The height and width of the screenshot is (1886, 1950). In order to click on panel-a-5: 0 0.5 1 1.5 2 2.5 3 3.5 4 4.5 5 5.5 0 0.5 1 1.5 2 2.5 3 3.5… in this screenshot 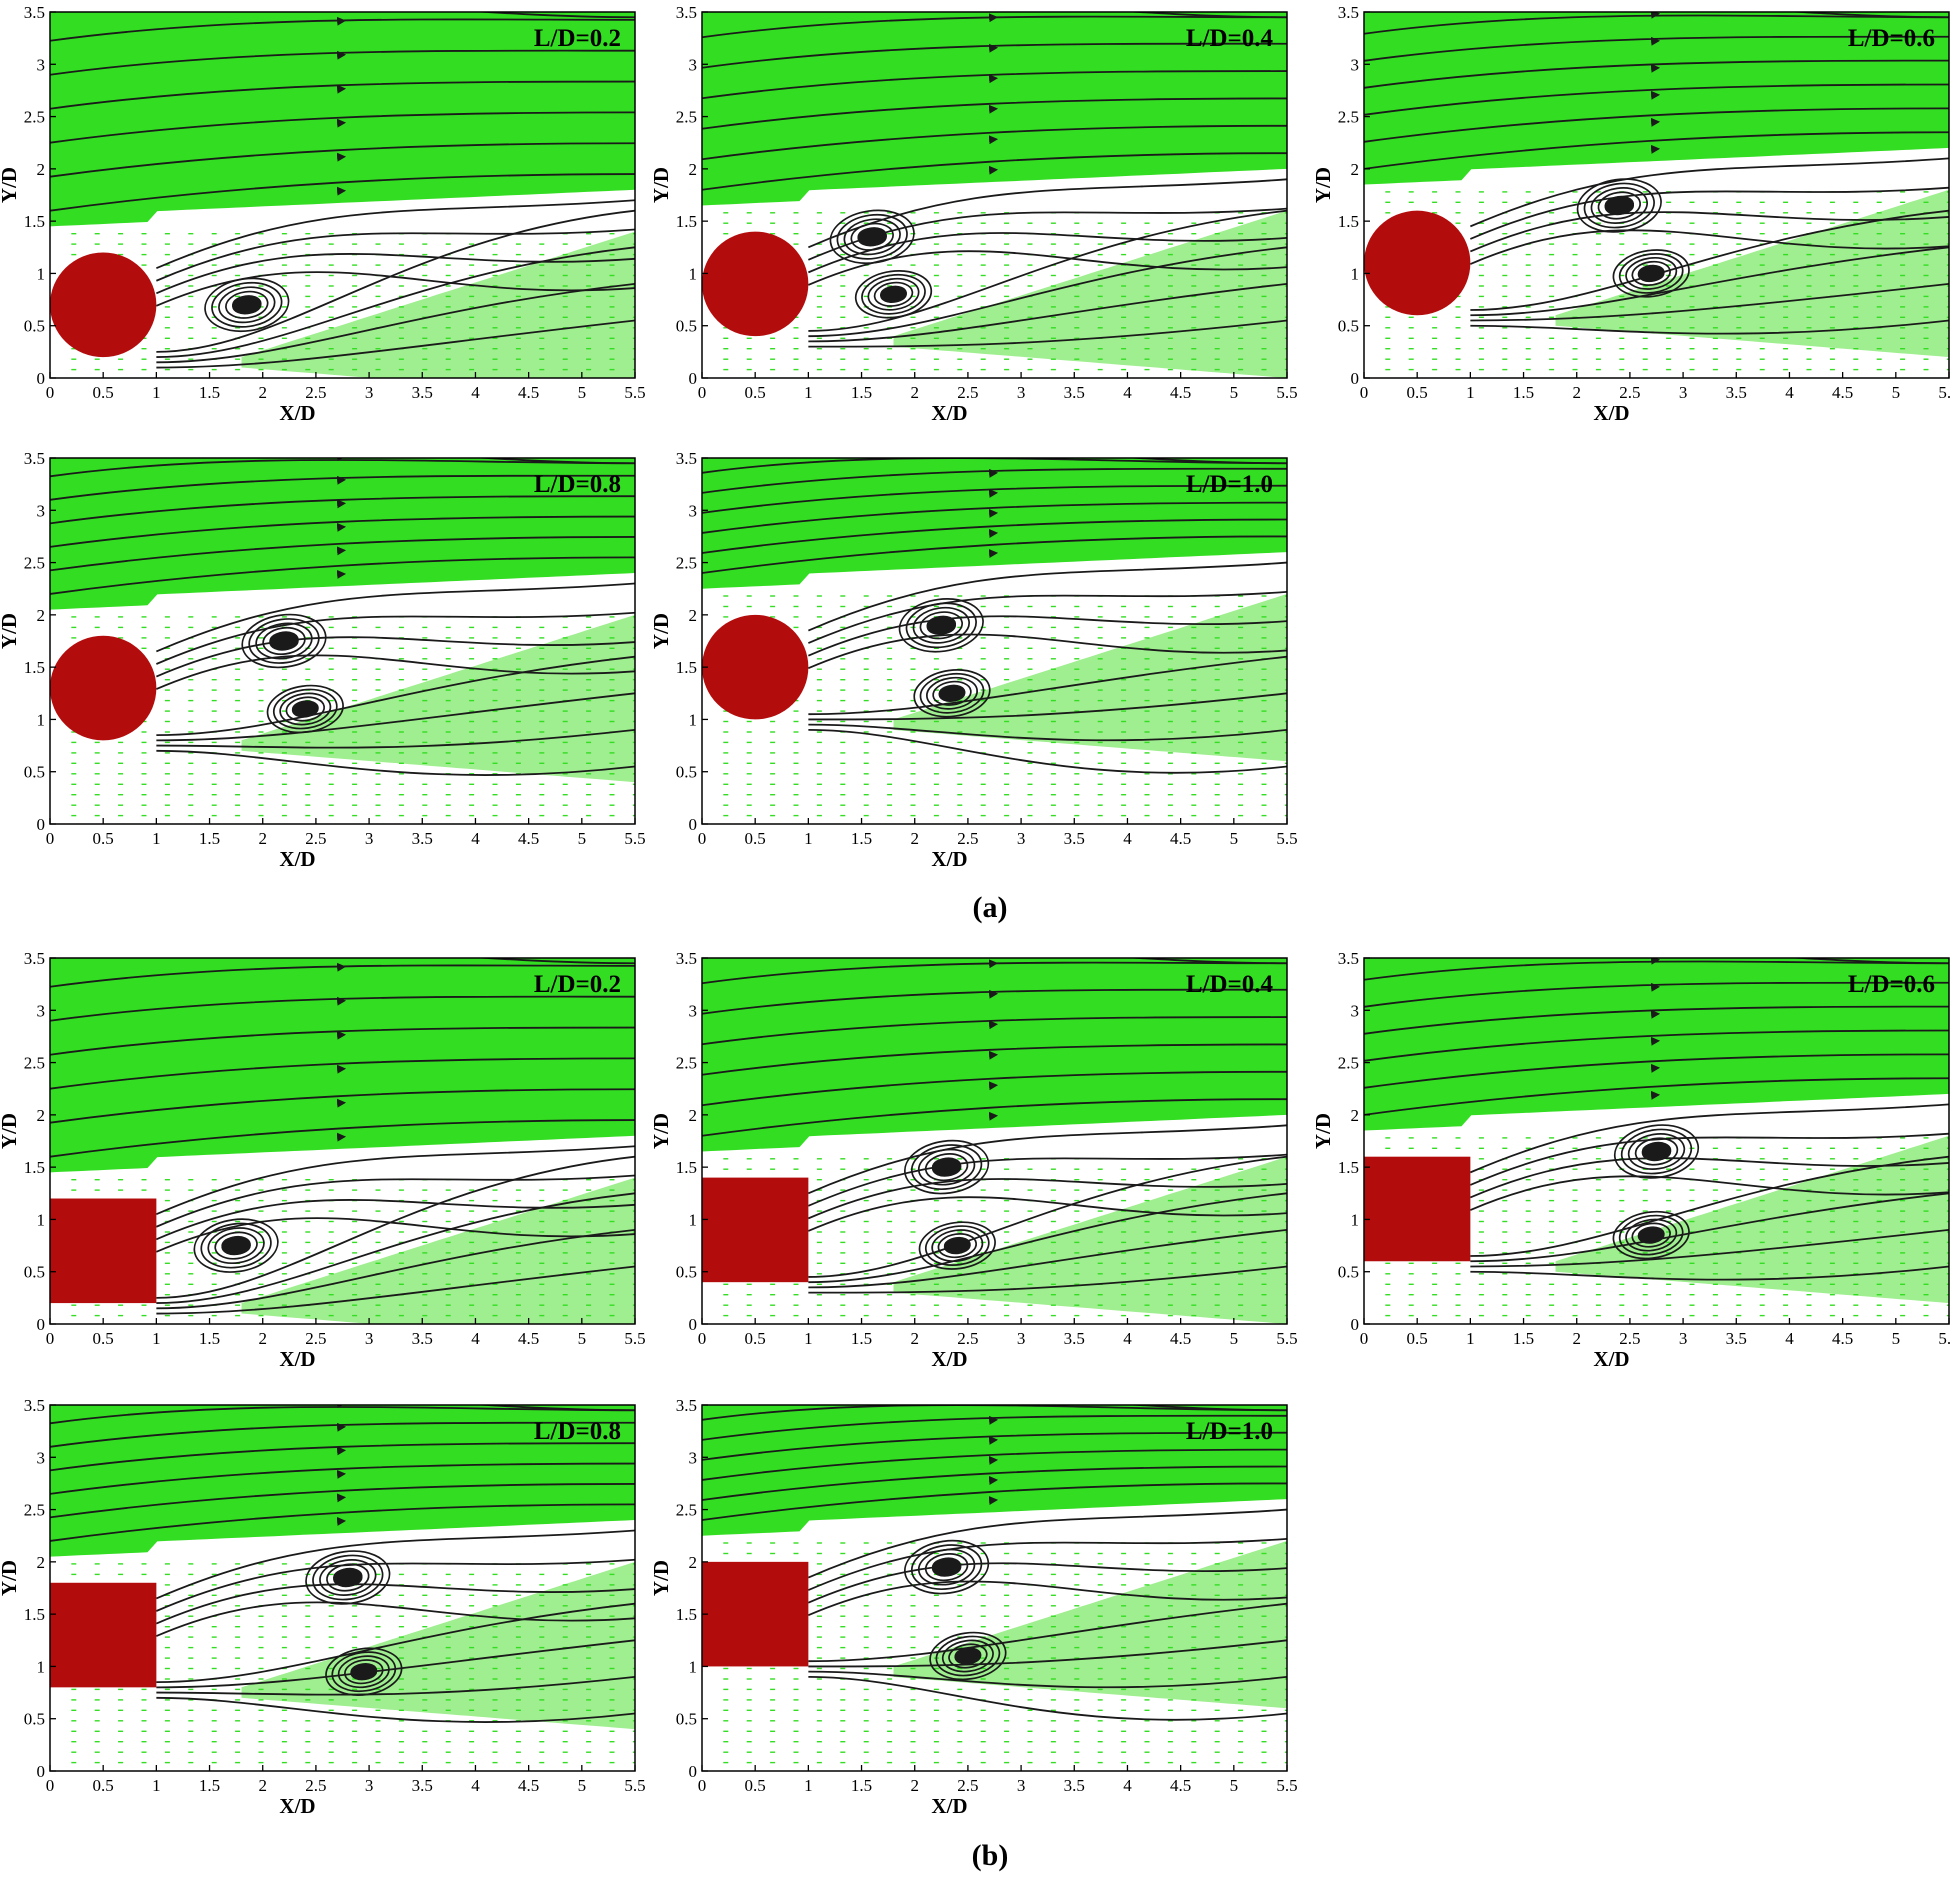, I will do `click(973, 660)`.